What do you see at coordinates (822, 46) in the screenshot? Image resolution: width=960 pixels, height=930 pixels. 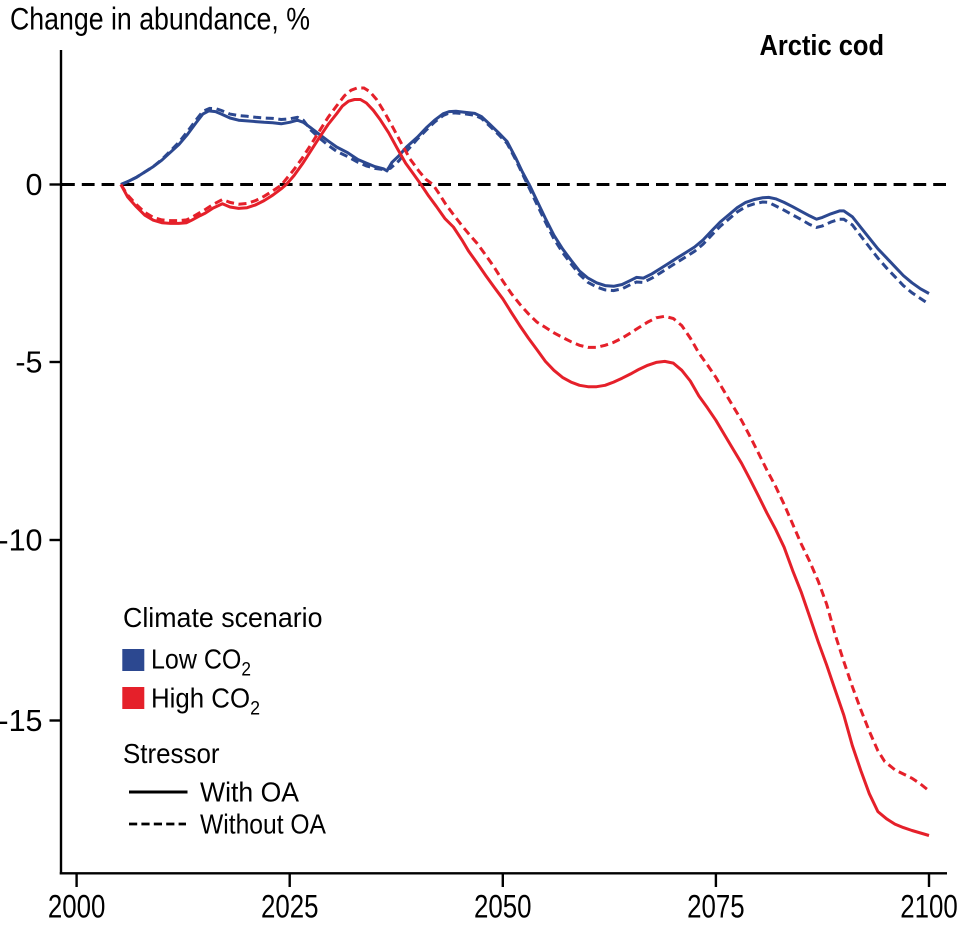 I see `svg-text: Arctic cod` at bounding box center [822, 46].